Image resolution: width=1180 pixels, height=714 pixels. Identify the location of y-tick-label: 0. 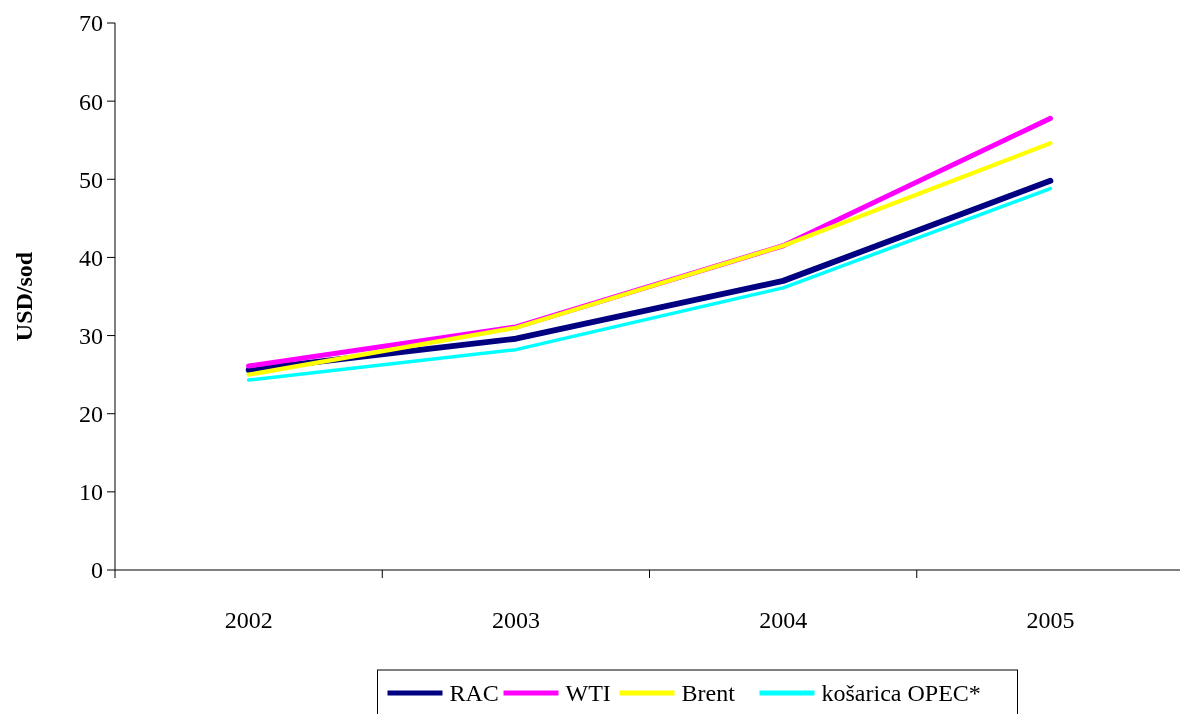
(97, 570).